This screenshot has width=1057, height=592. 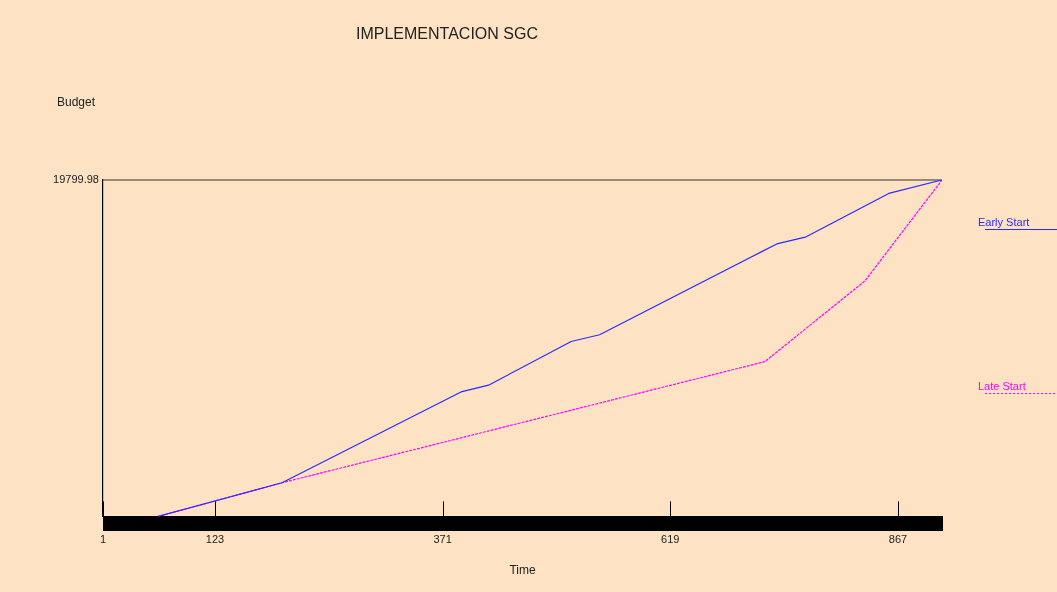 What do you see at coordinates (215, 539) in the screenshot?
I see `x-tick-label: 123` at bounding box center [215, 539].